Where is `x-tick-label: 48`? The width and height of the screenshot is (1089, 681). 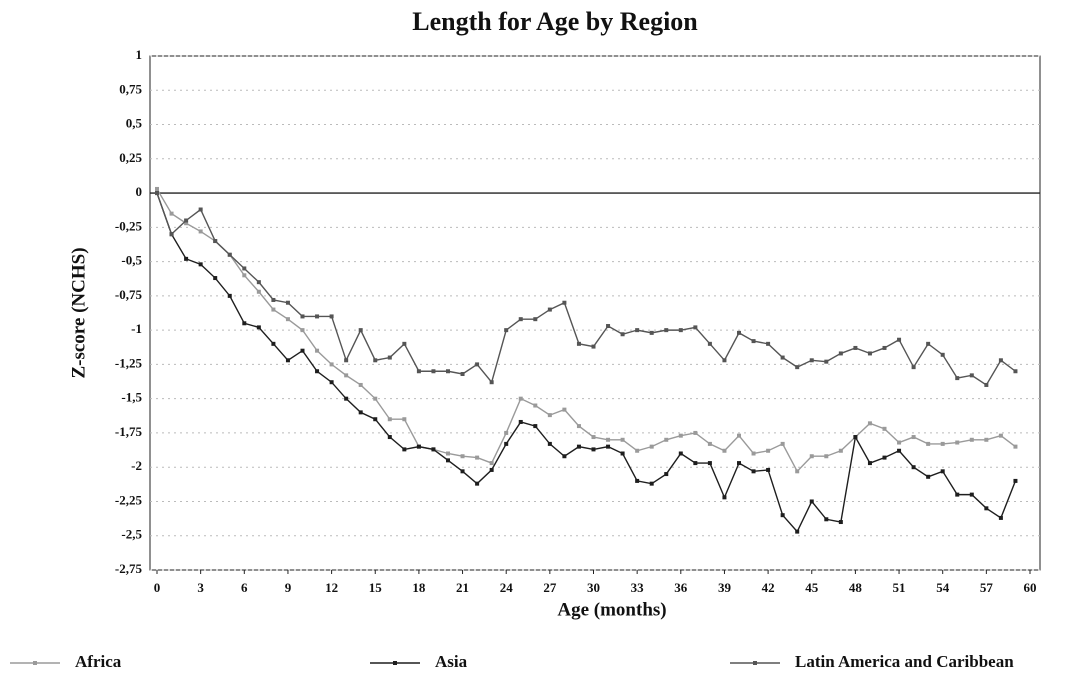 x-tick-label: 48 is located at coordinates (856, 587).